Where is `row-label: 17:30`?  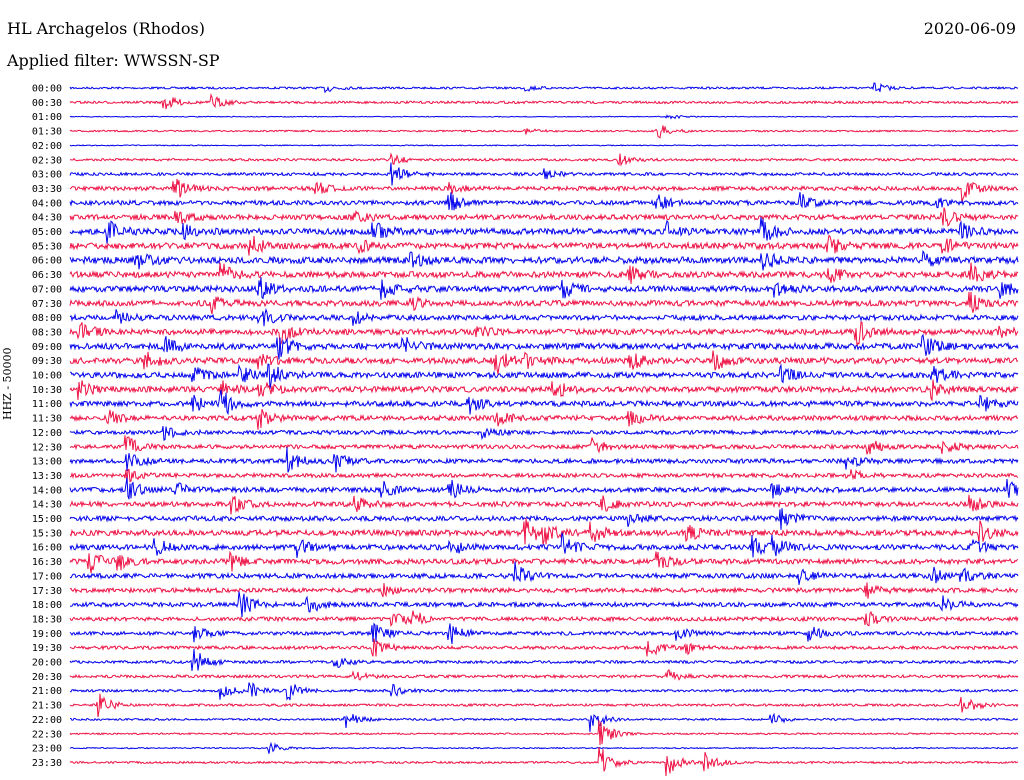
row-label: 17:30 is located at coordinates (47, 591).